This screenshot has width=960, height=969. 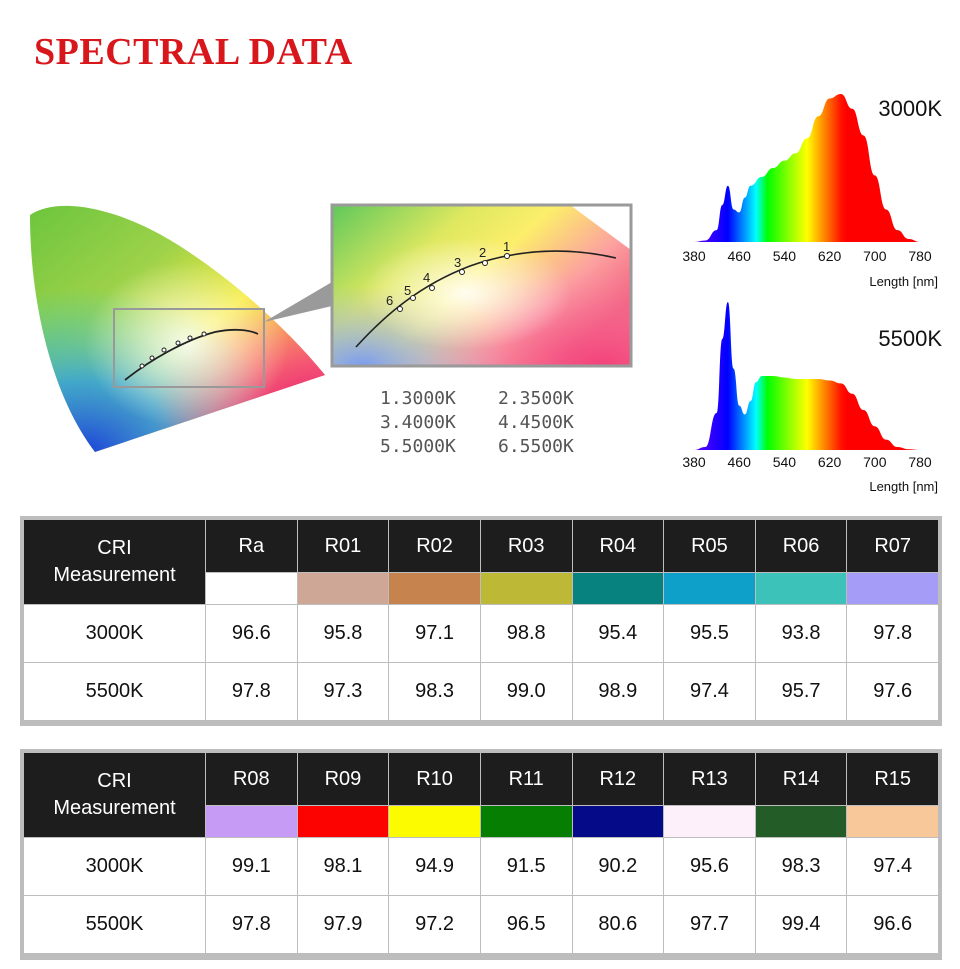 I want to click on spectrum-plot, so click(x=807, y=376).